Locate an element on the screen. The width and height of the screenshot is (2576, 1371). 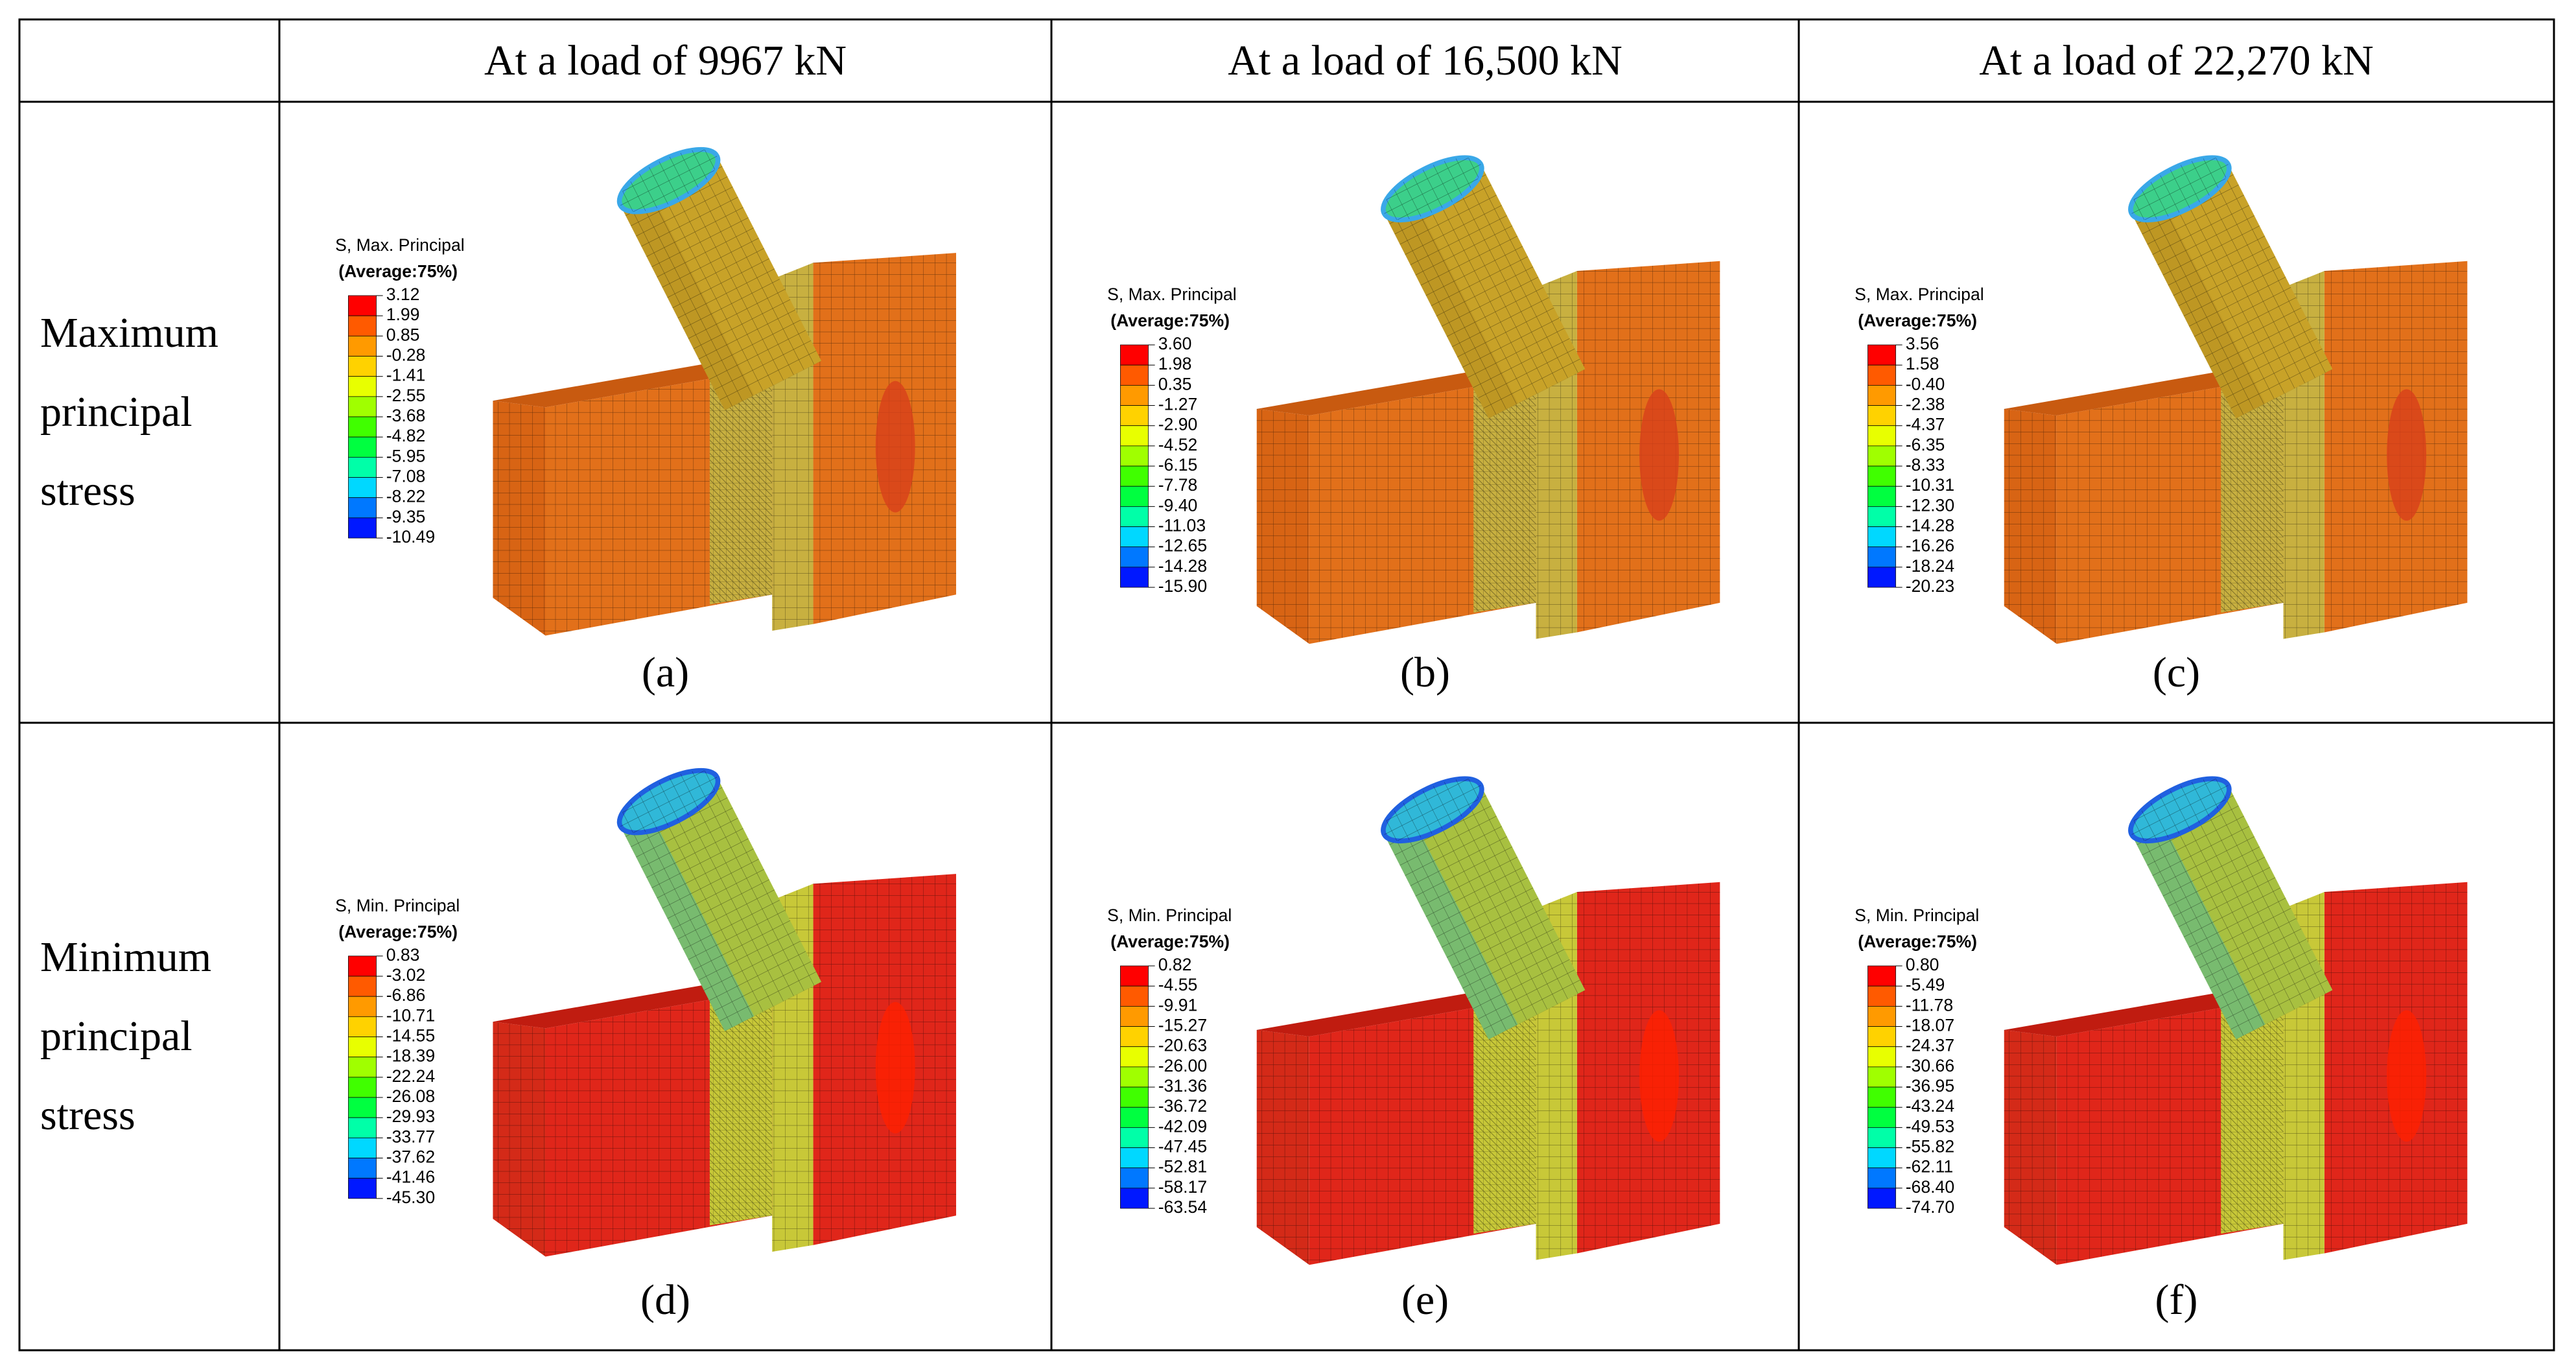
legend-value: -0.40 is located at coordinates (1925, 383).